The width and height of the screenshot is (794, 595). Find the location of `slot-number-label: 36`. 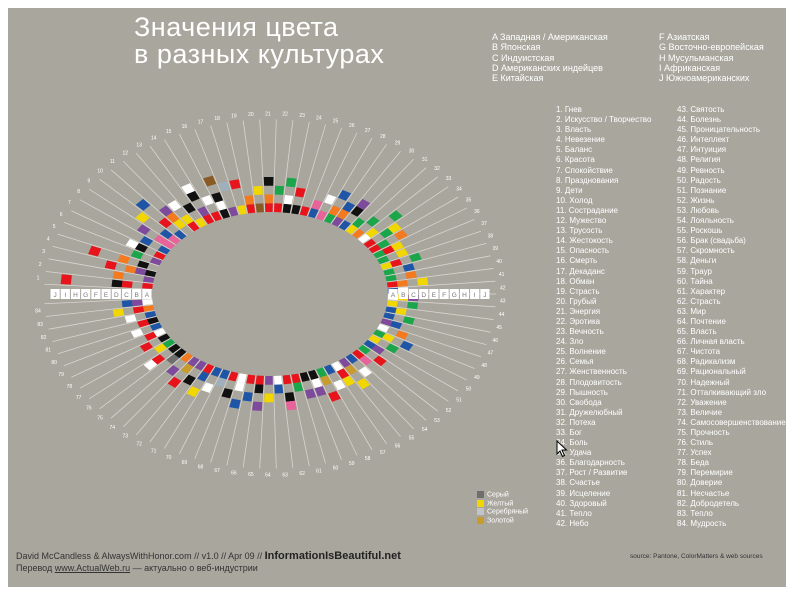

slot-number-label: 36 is located at coordinates (477, 212).